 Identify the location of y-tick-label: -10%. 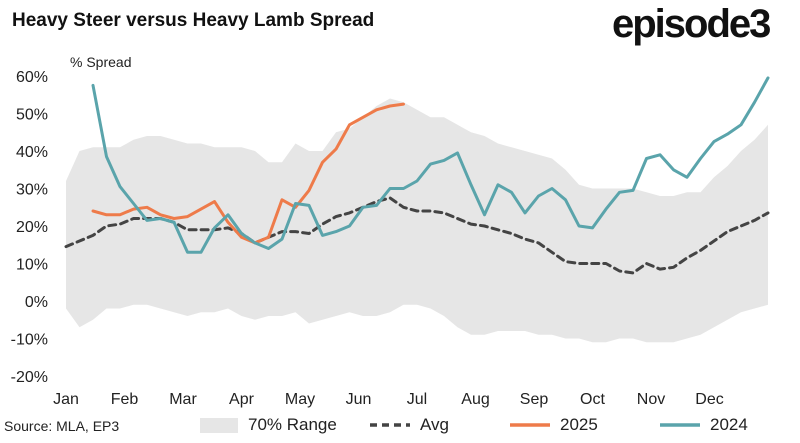
(29, 340).